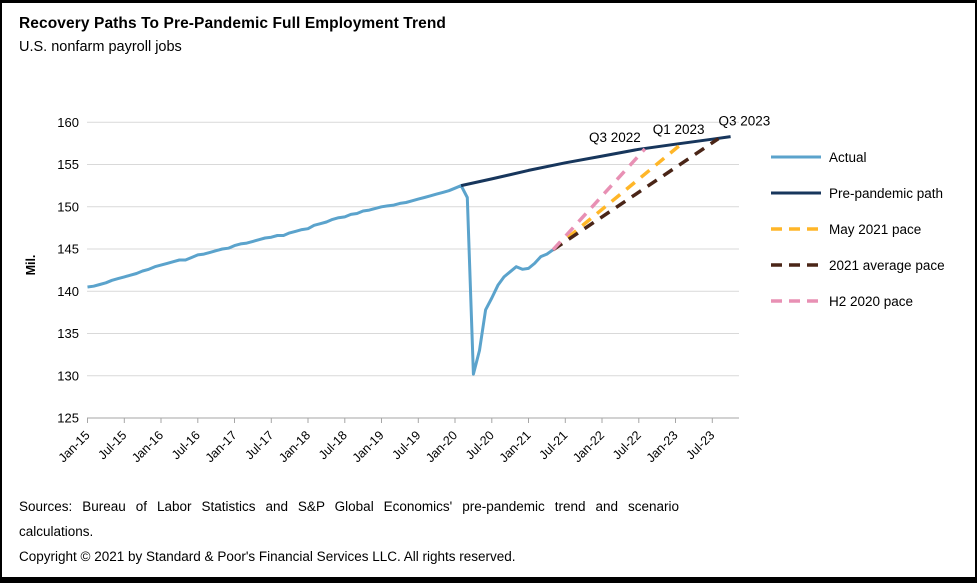  I want to click on legend-item-may-2021-pace: May 2021 pace, so click(870, 229).